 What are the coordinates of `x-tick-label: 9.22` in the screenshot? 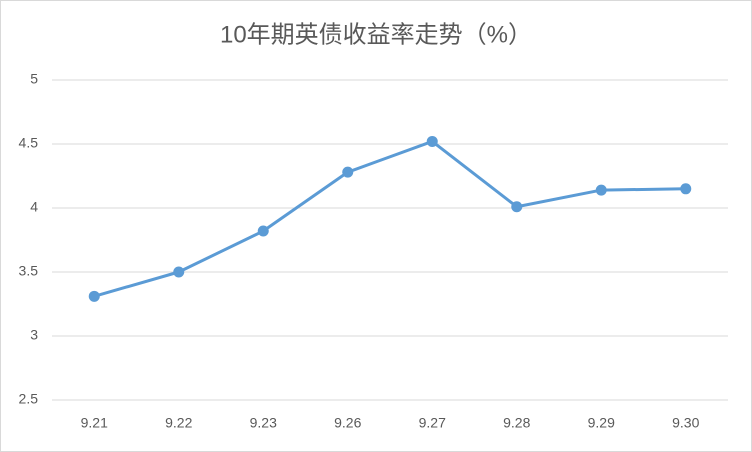 It's located at (178, 423).